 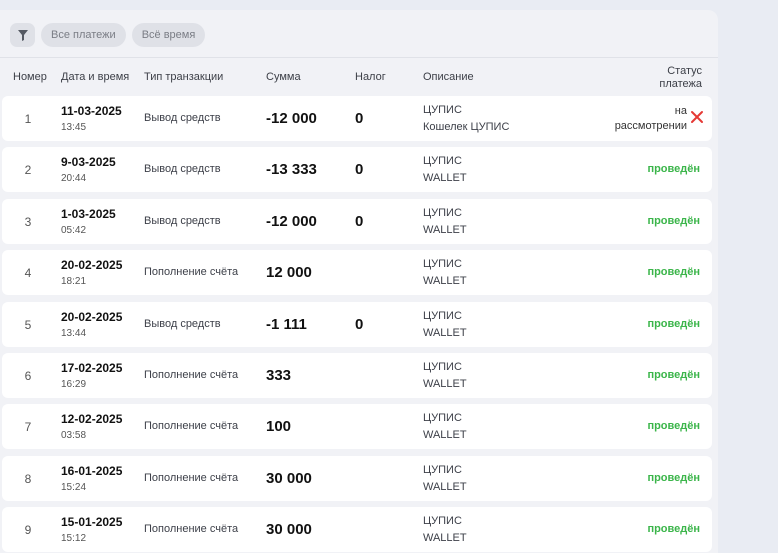 I want to click on header-status-line1: Статус, so click(x=684, y=71).